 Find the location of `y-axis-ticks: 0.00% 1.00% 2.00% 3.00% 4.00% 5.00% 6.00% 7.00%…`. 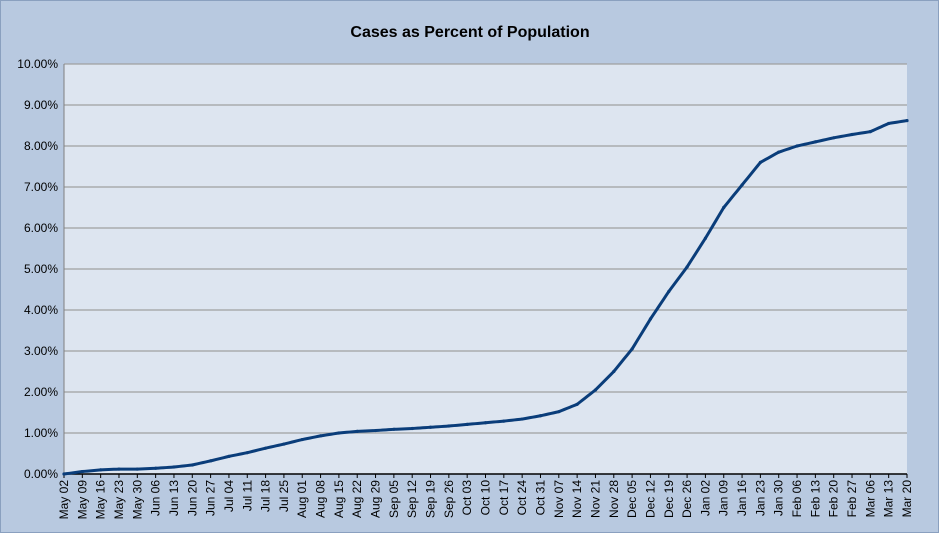

y-axis-ticks: 0.00% 1.00% 2.00% 3.00% 4.00% 5.00% 6.00% 7.00%… is located at coordinates (37, 269).